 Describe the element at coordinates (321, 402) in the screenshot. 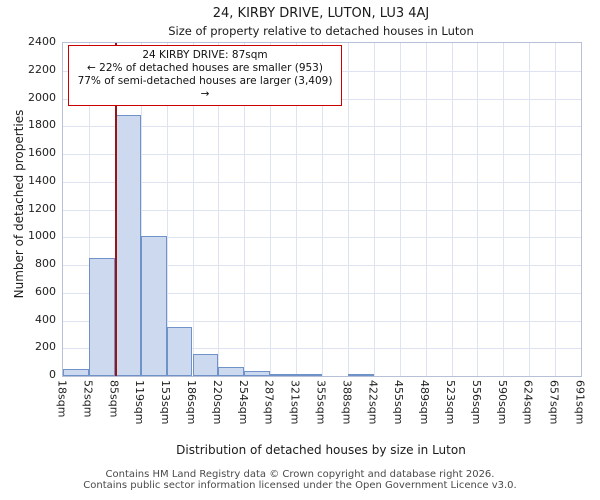

I see `x-axis-tick-label: 355sqm` at that location.